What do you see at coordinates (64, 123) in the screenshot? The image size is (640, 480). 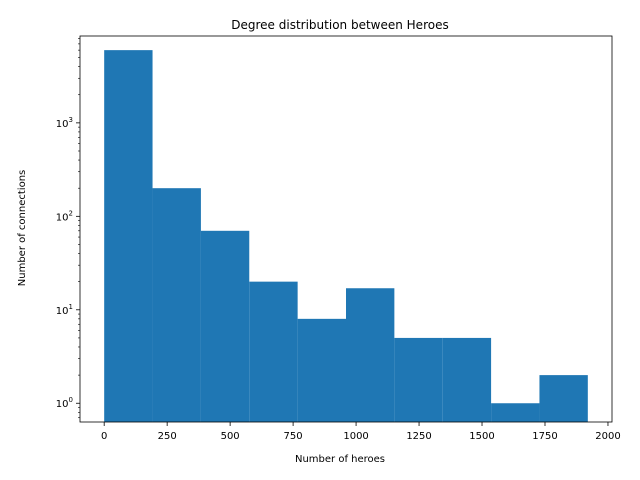 I see `y-tick-label: 10³` at bounding box center [64, 123].